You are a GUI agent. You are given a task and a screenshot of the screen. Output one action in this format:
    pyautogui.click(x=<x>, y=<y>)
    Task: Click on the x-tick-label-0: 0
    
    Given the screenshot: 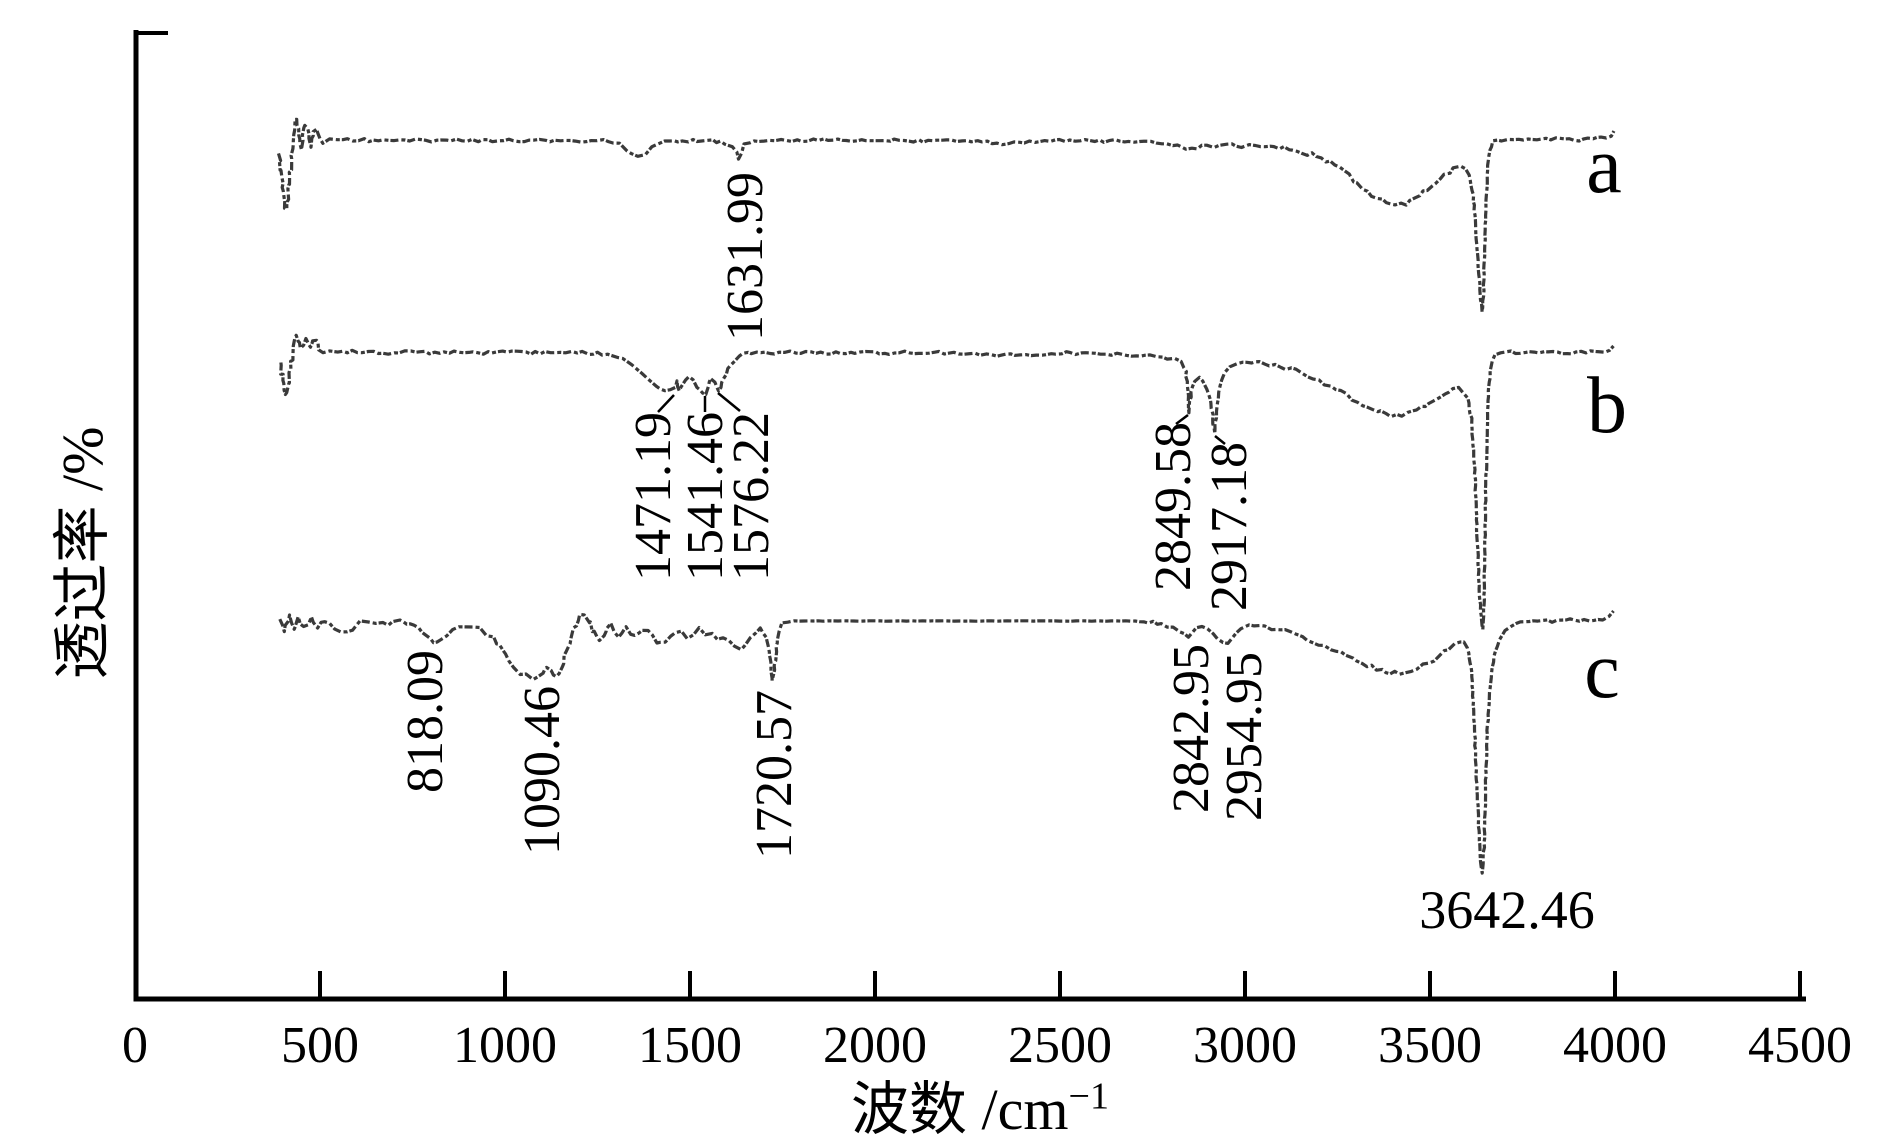 What is the action you would take?
    pyautogui.click(x=135, y=1045)
    